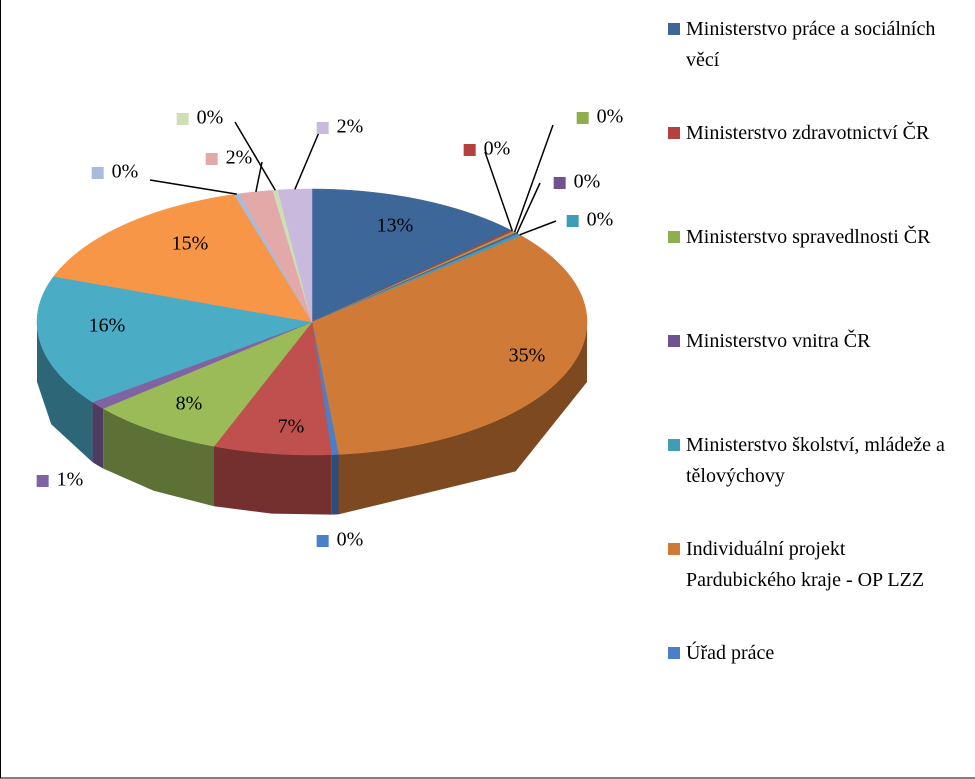 The width and height of the screenshot is (975, 779). What do you see at coordinates (107, 326) in the screenshot?
I see `data-label: 16%` at bounding box center [107, 326].